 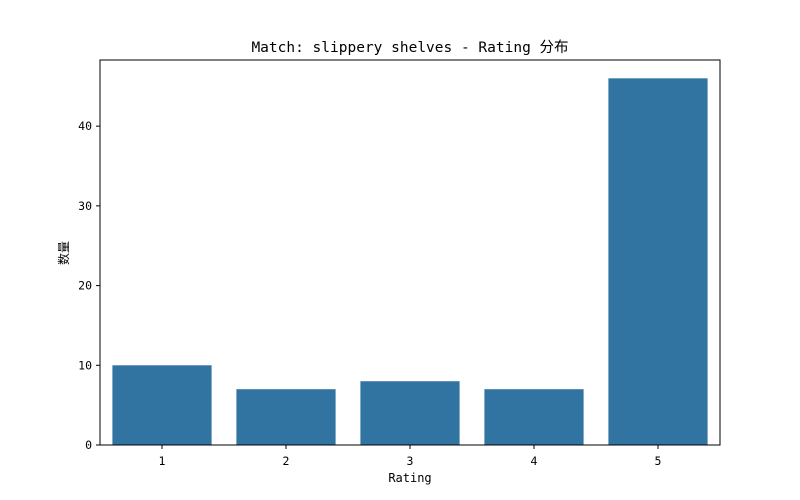 I want to click on y-tick-label: 0, so click(x=88, y=445).